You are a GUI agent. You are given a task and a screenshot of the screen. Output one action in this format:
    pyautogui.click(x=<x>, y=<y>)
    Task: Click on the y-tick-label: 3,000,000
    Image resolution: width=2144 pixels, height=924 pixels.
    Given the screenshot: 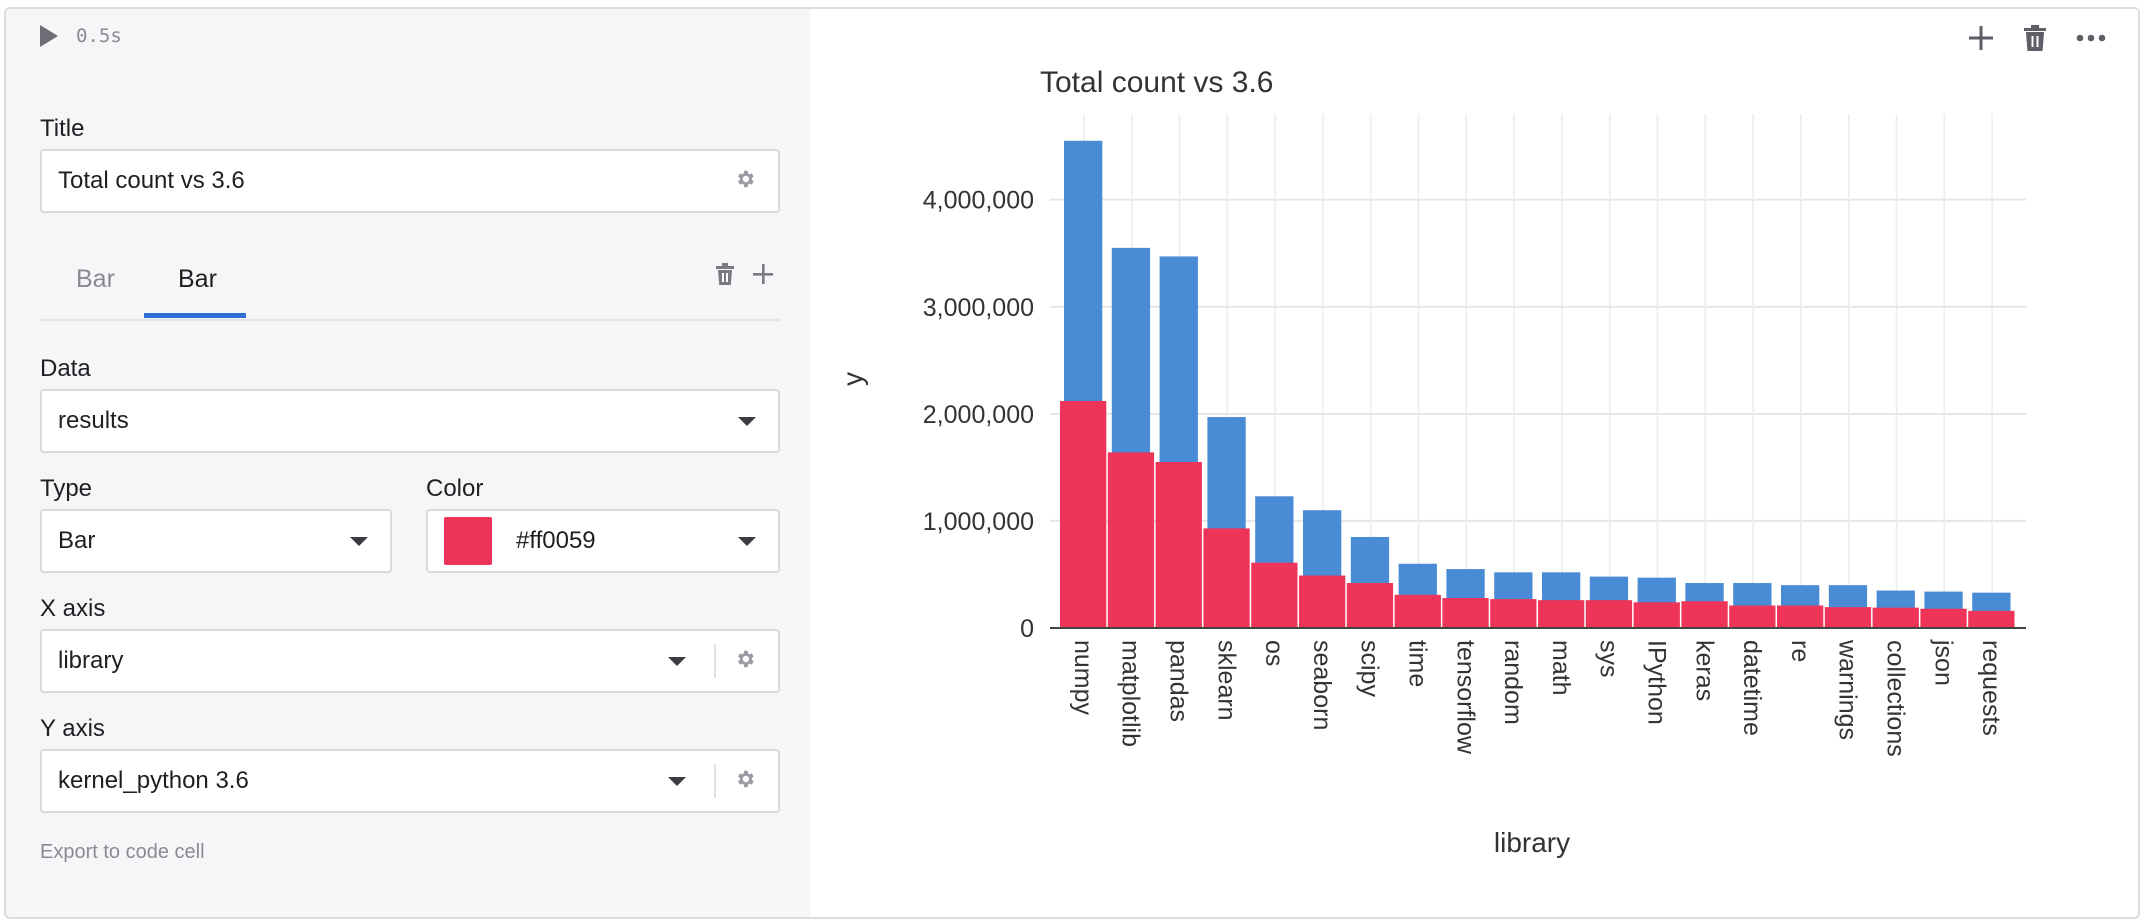 What is the action you would take?
    pyautogui.click(x=978, y=308)
    